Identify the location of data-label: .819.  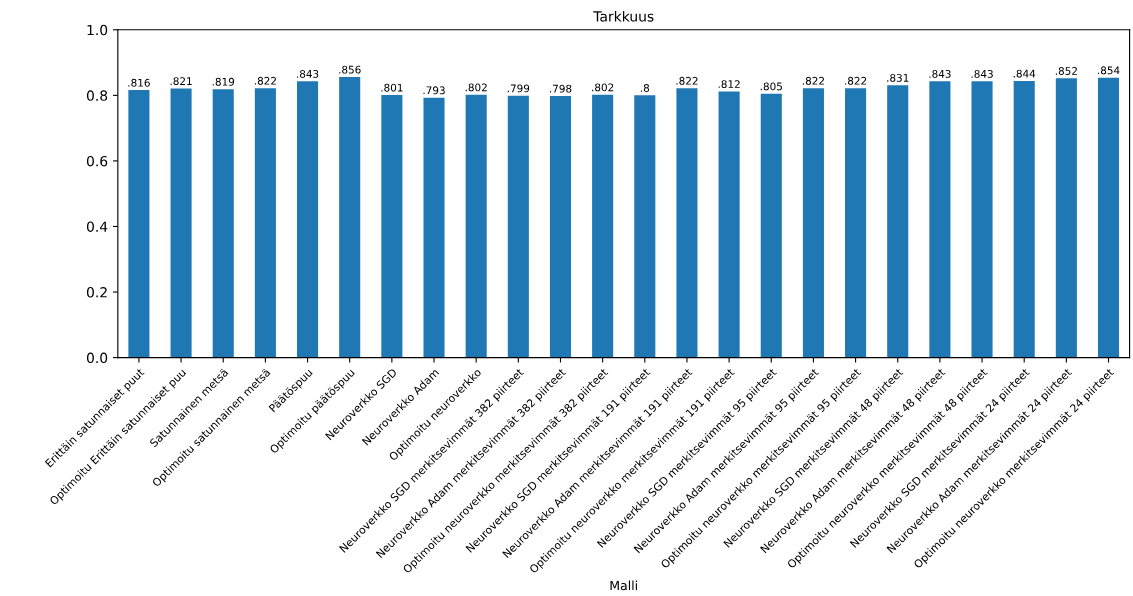
(223, 81).